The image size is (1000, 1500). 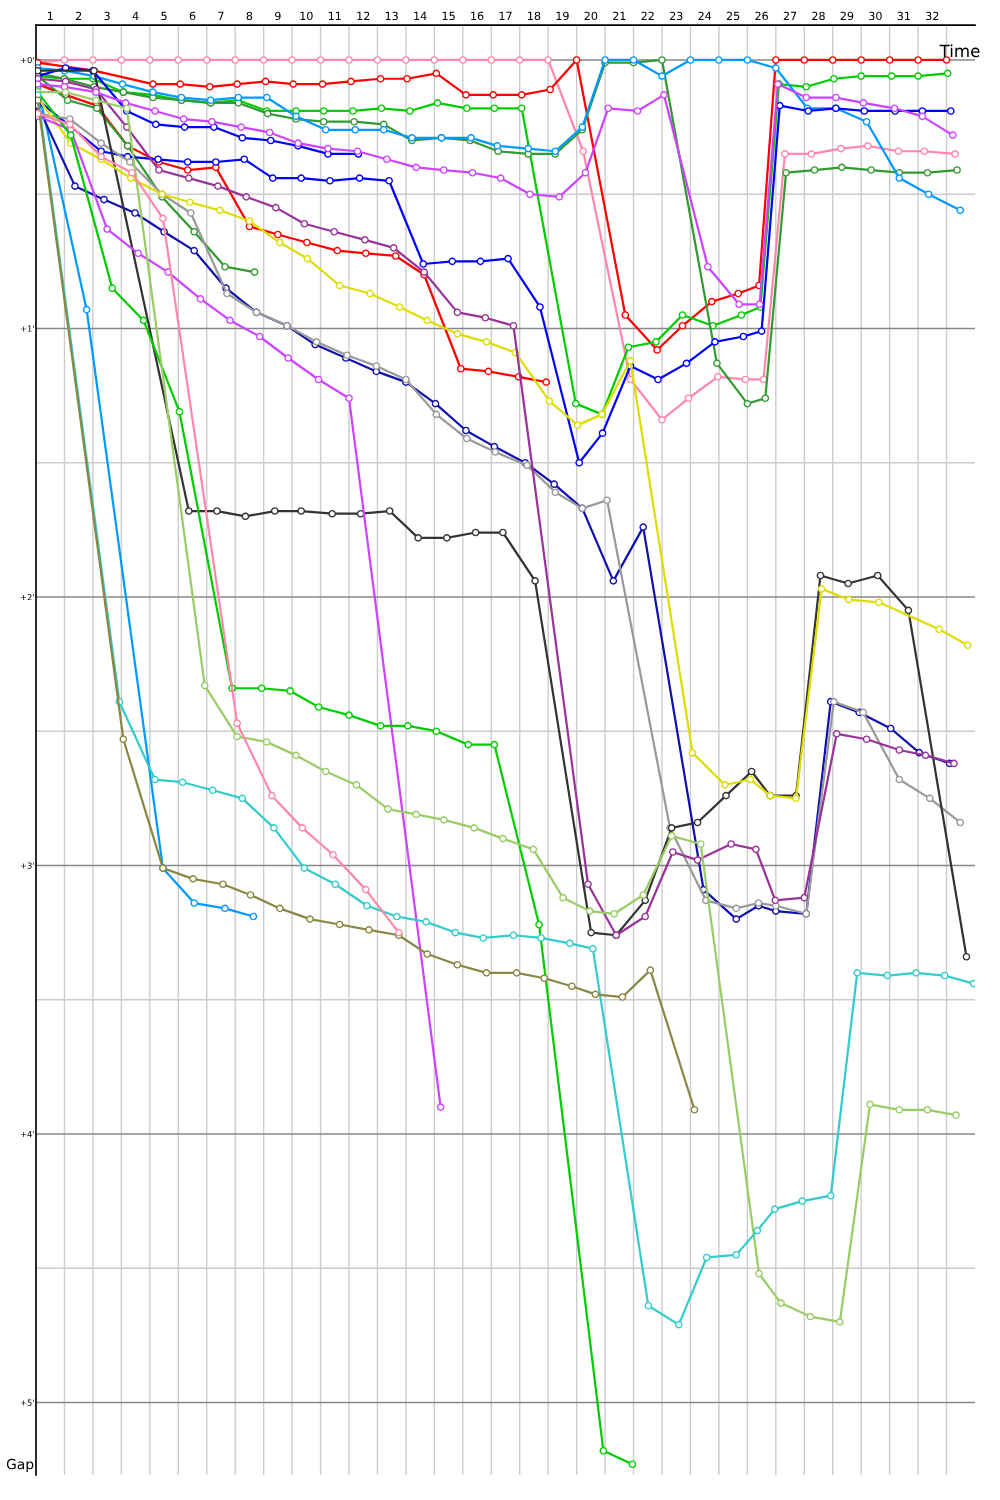 What do you see at coordinates (107, 16) in the screenshot?
I see `x-tick-label: 3` at bounding box center [107, 16].